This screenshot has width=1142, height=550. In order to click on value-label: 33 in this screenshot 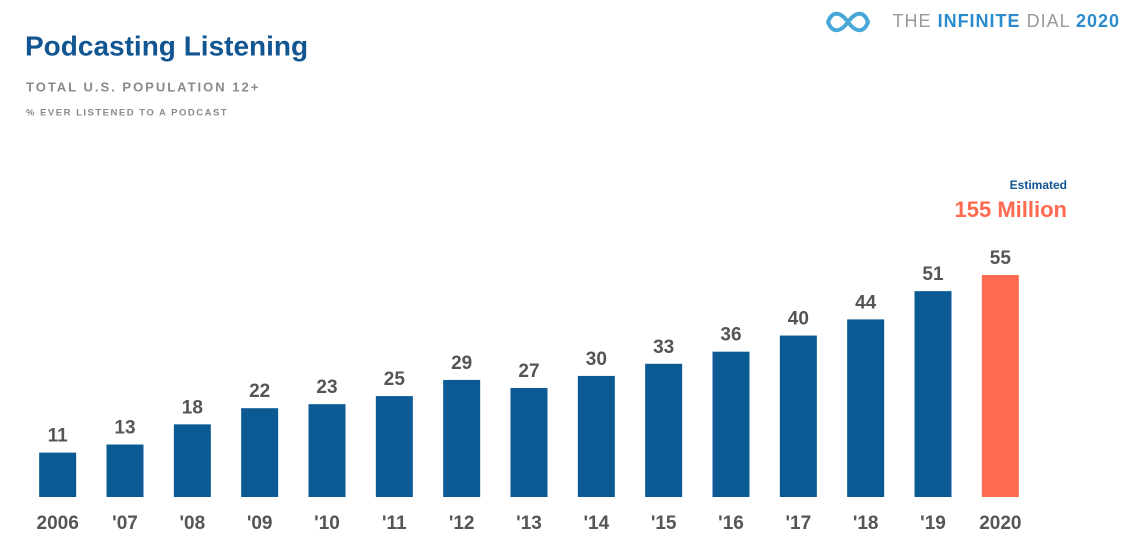, I will do `click(663, 347)`.